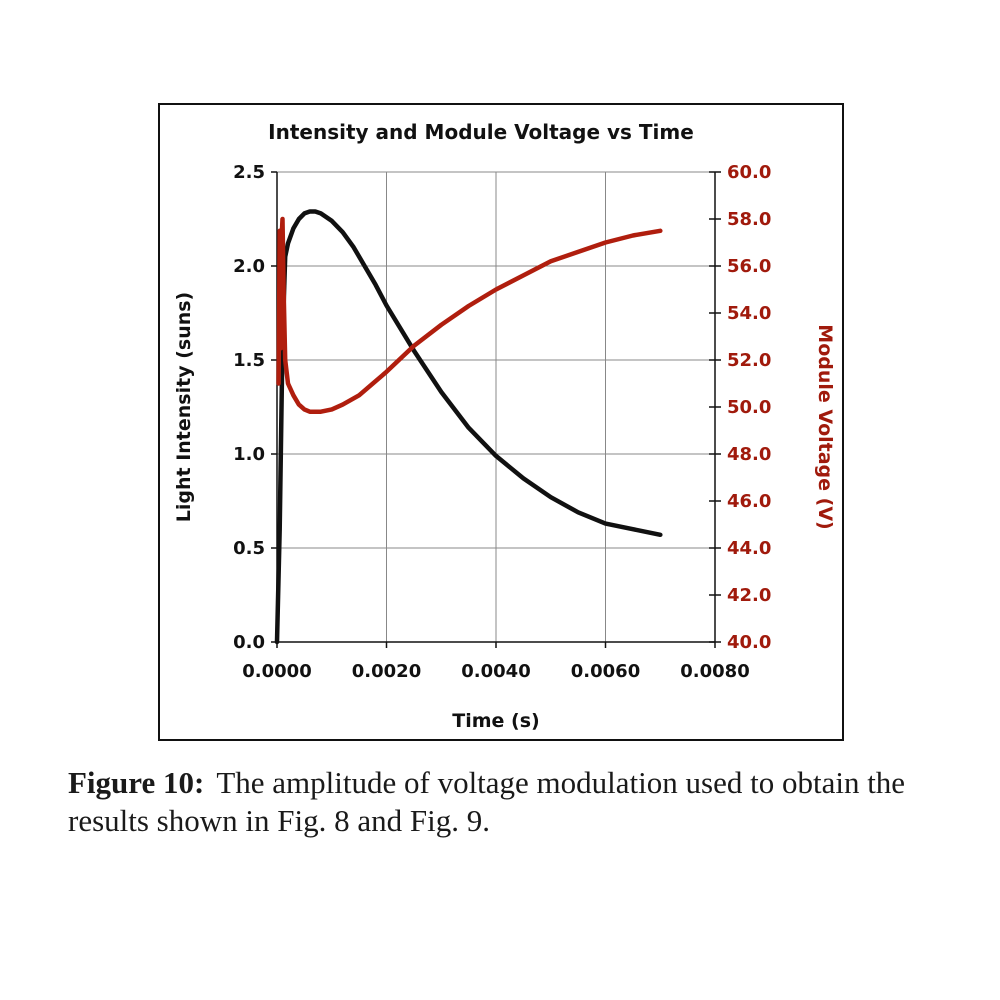 The height and width of the screenshot is (1000, 1000). Describe the element at coordinates (749, 313) in the screenshot. I see `y-right-tick-label-7: 54.0` at that location.